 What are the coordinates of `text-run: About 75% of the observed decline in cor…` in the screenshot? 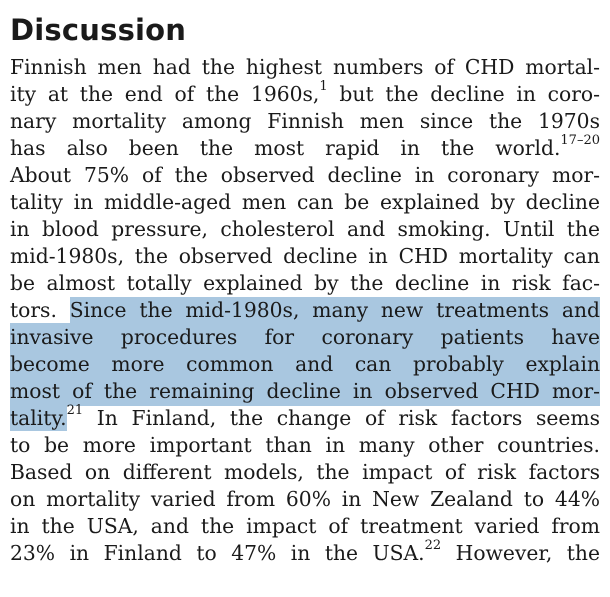 It's located at (305, 175).